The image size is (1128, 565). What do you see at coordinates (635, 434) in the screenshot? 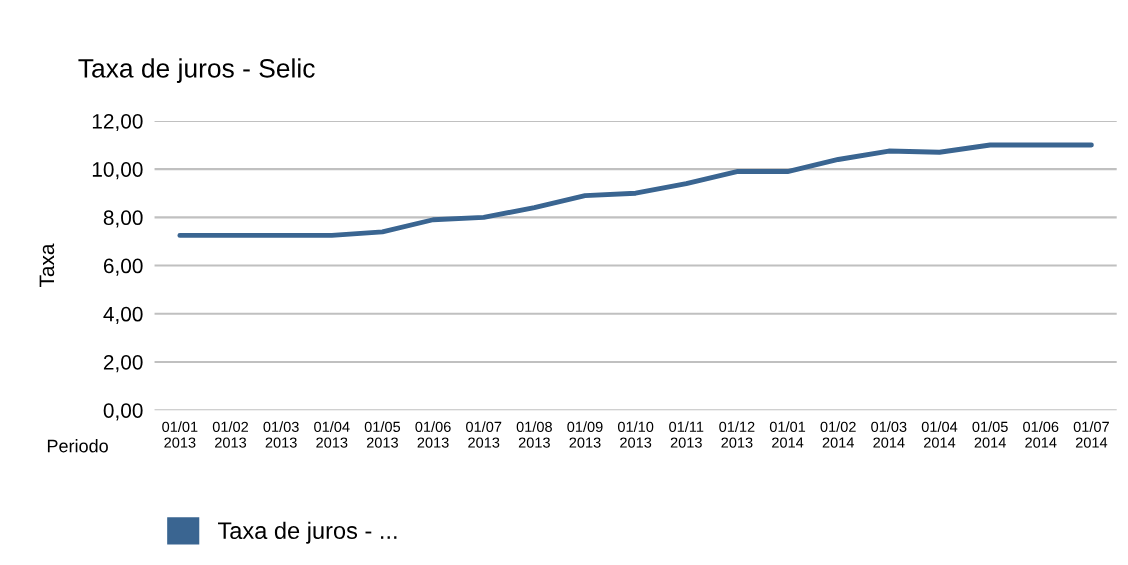
I see `x-tick-label: 01/10 2013` at bounding box center [635, 434].